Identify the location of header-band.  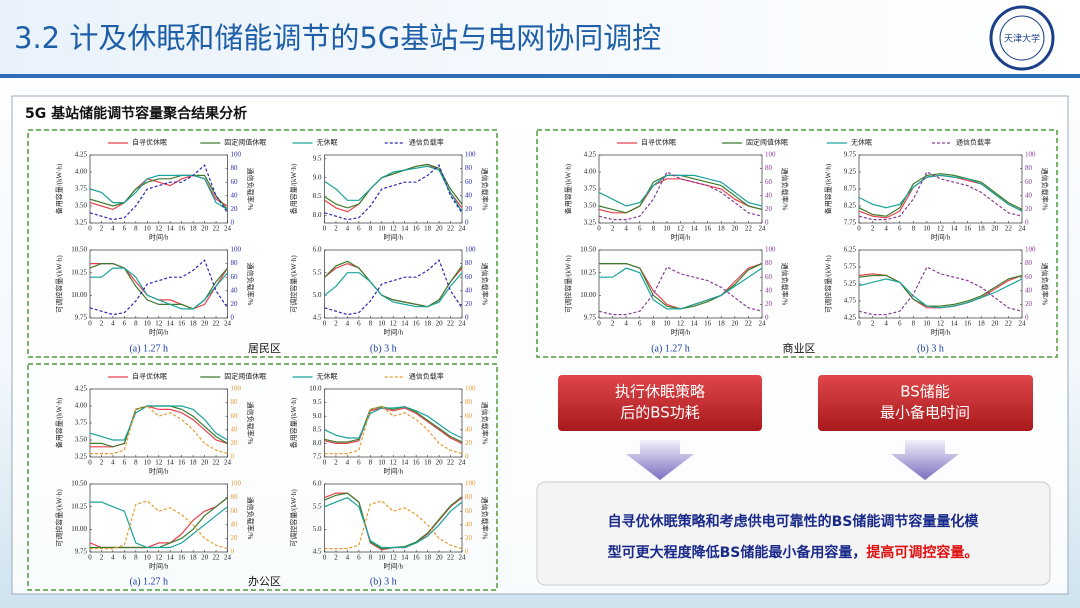
(540, 38).